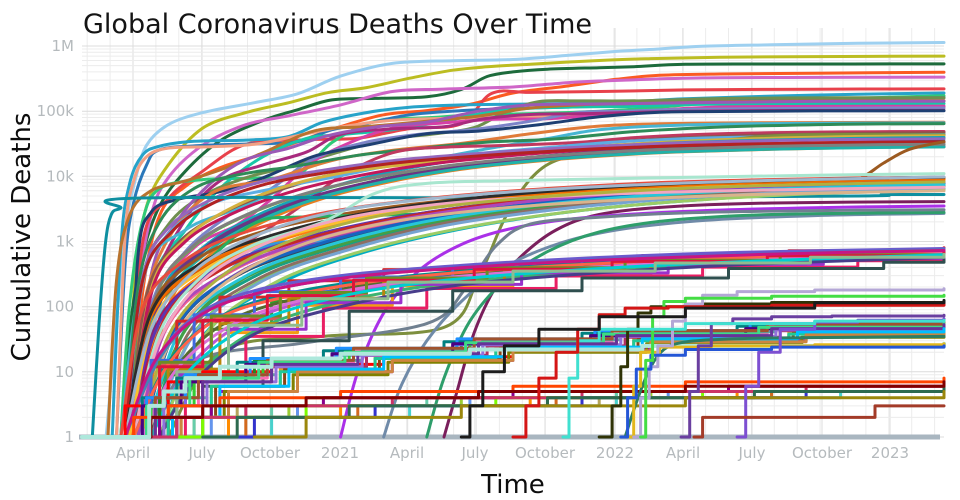 The height and width of the screenshot is (500, 960). What do you see at coordinates (22, 237) in the screenshot?
I see `y-axis-title: Cumulative Deaths` at bounding box center [22, 237].